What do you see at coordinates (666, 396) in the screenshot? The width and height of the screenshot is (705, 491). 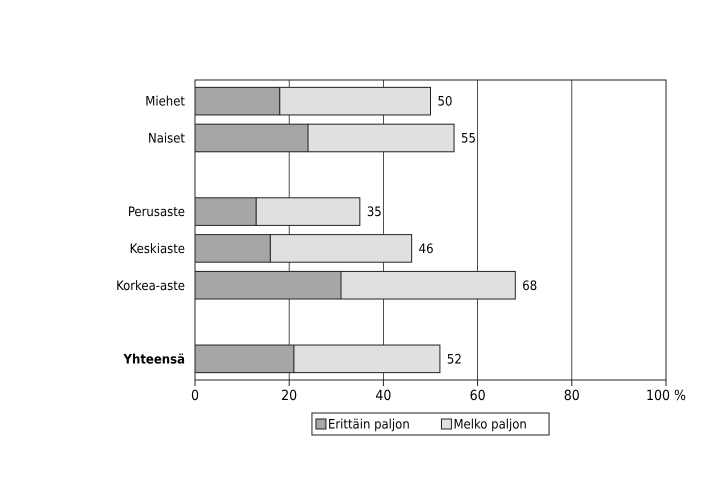 I see `x-tick-label: 100 %` at bounding box center [666, 396].